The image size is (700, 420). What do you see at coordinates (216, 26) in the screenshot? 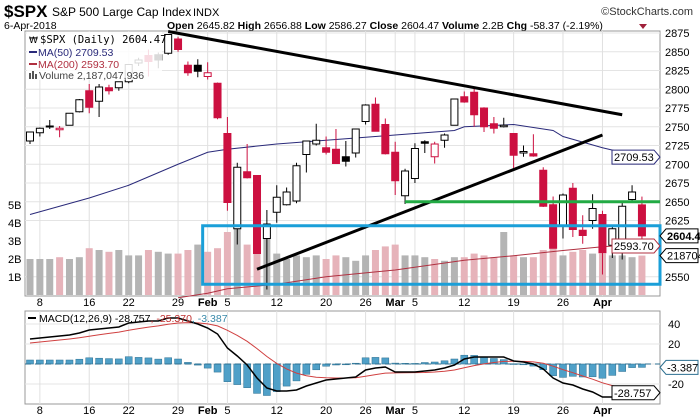
I see `open-value: 2645.82` at bounding box center [216, 26].